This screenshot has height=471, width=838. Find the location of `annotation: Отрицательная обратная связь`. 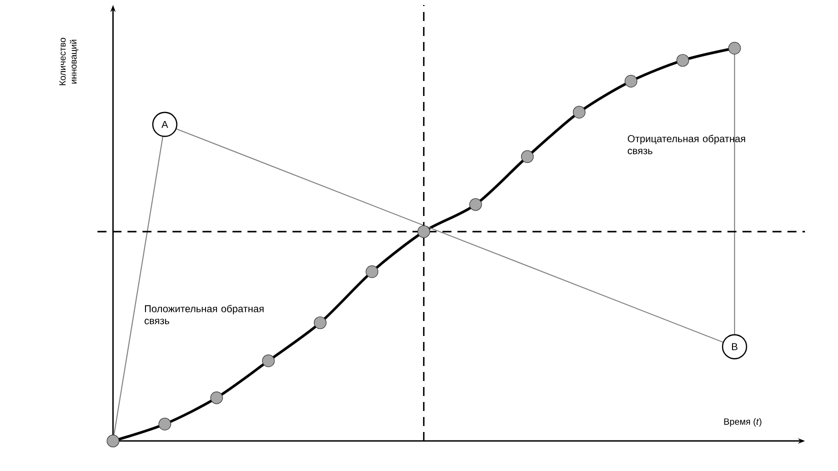

annotation: Отрицательная обратная связь is located at coordinates (687, 144).